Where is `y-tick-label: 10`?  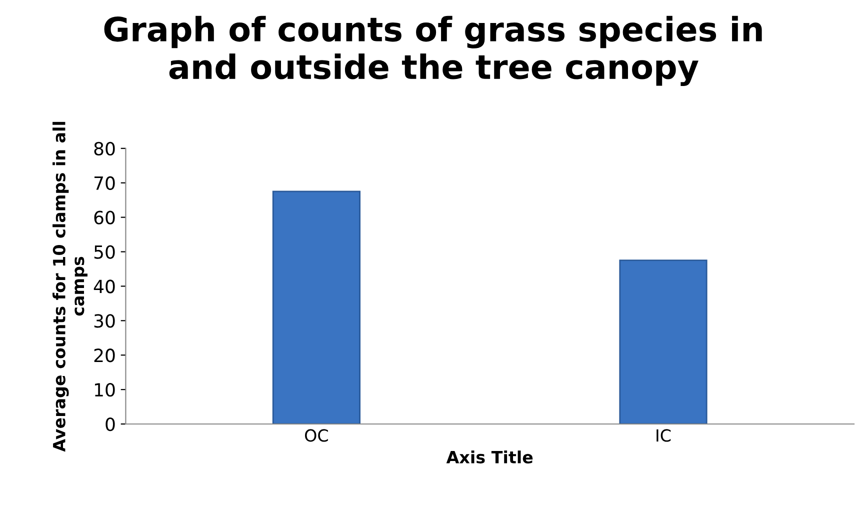 y-tick-label: 10 is located at coordinates (105, 390).